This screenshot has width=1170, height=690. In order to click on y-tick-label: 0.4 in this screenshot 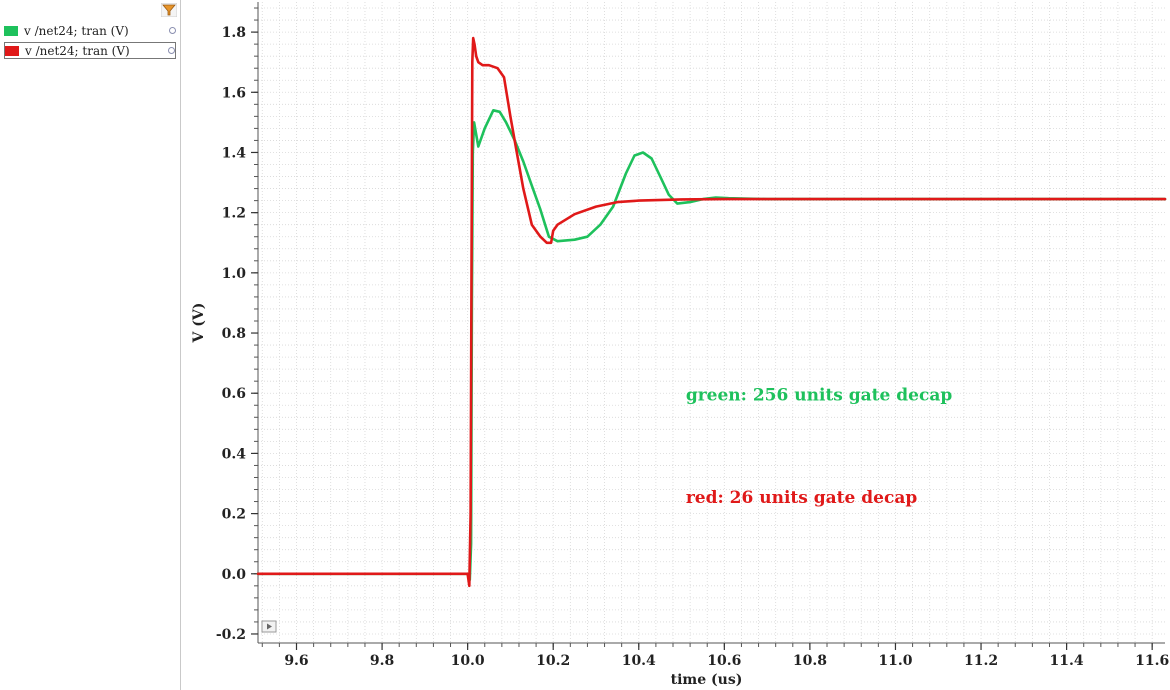, I will do `click(234, 454)`.